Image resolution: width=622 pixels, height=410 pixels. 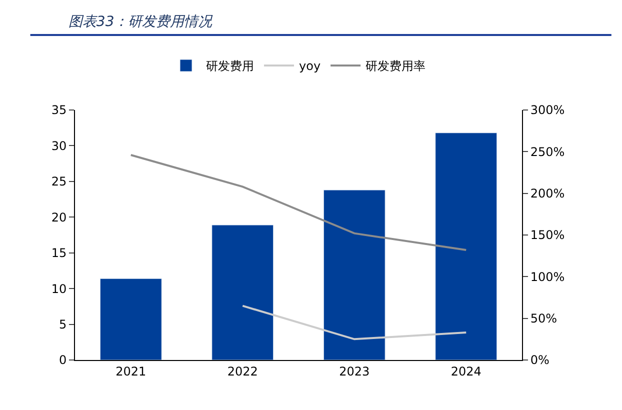 I want to click on y2-tick-label: 300%, so click(x=547, y=110).